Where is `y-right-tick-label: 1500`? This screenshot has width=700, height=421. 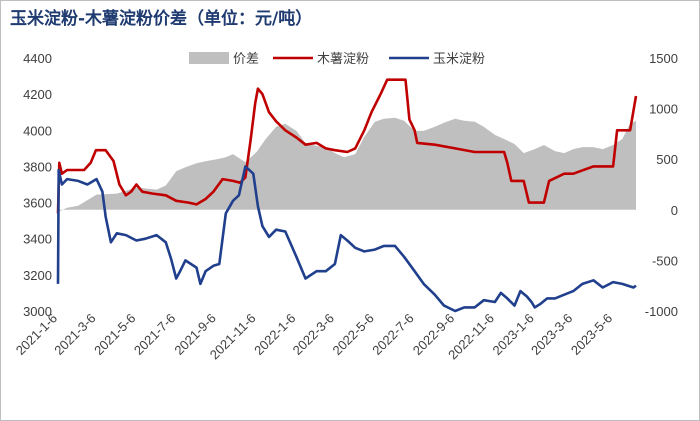 y-right-tick-label: 1500 is located at coordinates (663, 58).